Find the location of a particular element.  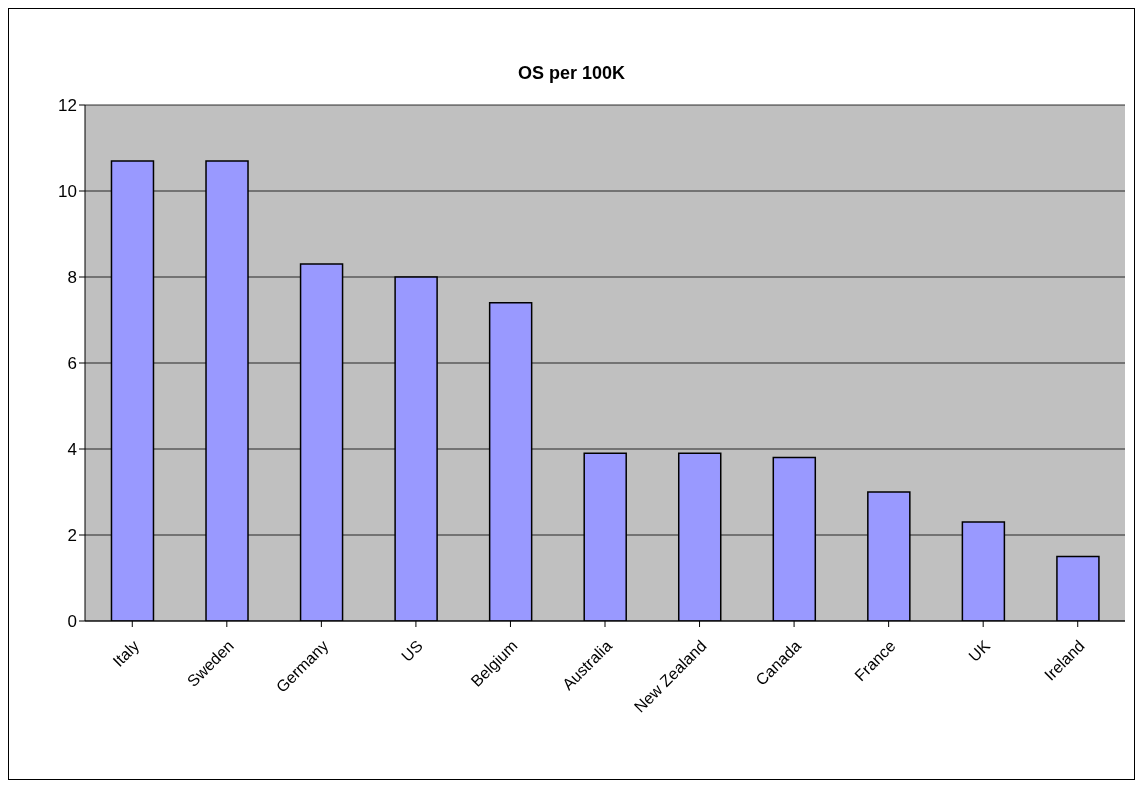

y-tick-label: 4 is located at coordinates (72, 450).